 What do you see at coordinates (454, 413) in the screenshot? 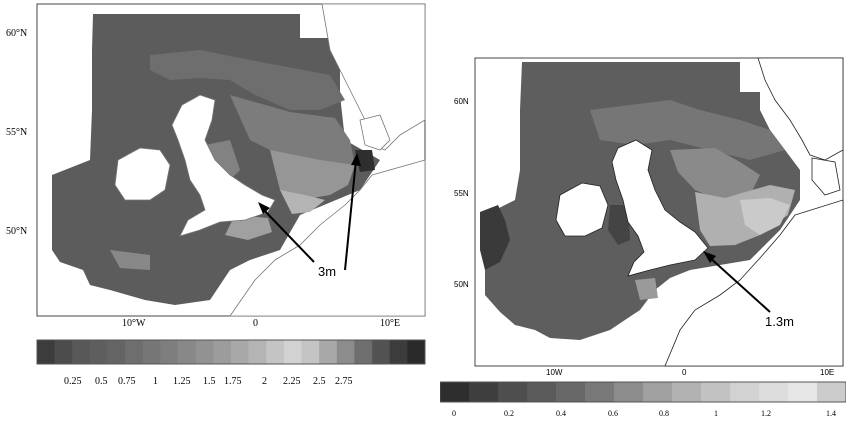
I see `right-cb-tick-0: 0` at bounding box center [454, 413].